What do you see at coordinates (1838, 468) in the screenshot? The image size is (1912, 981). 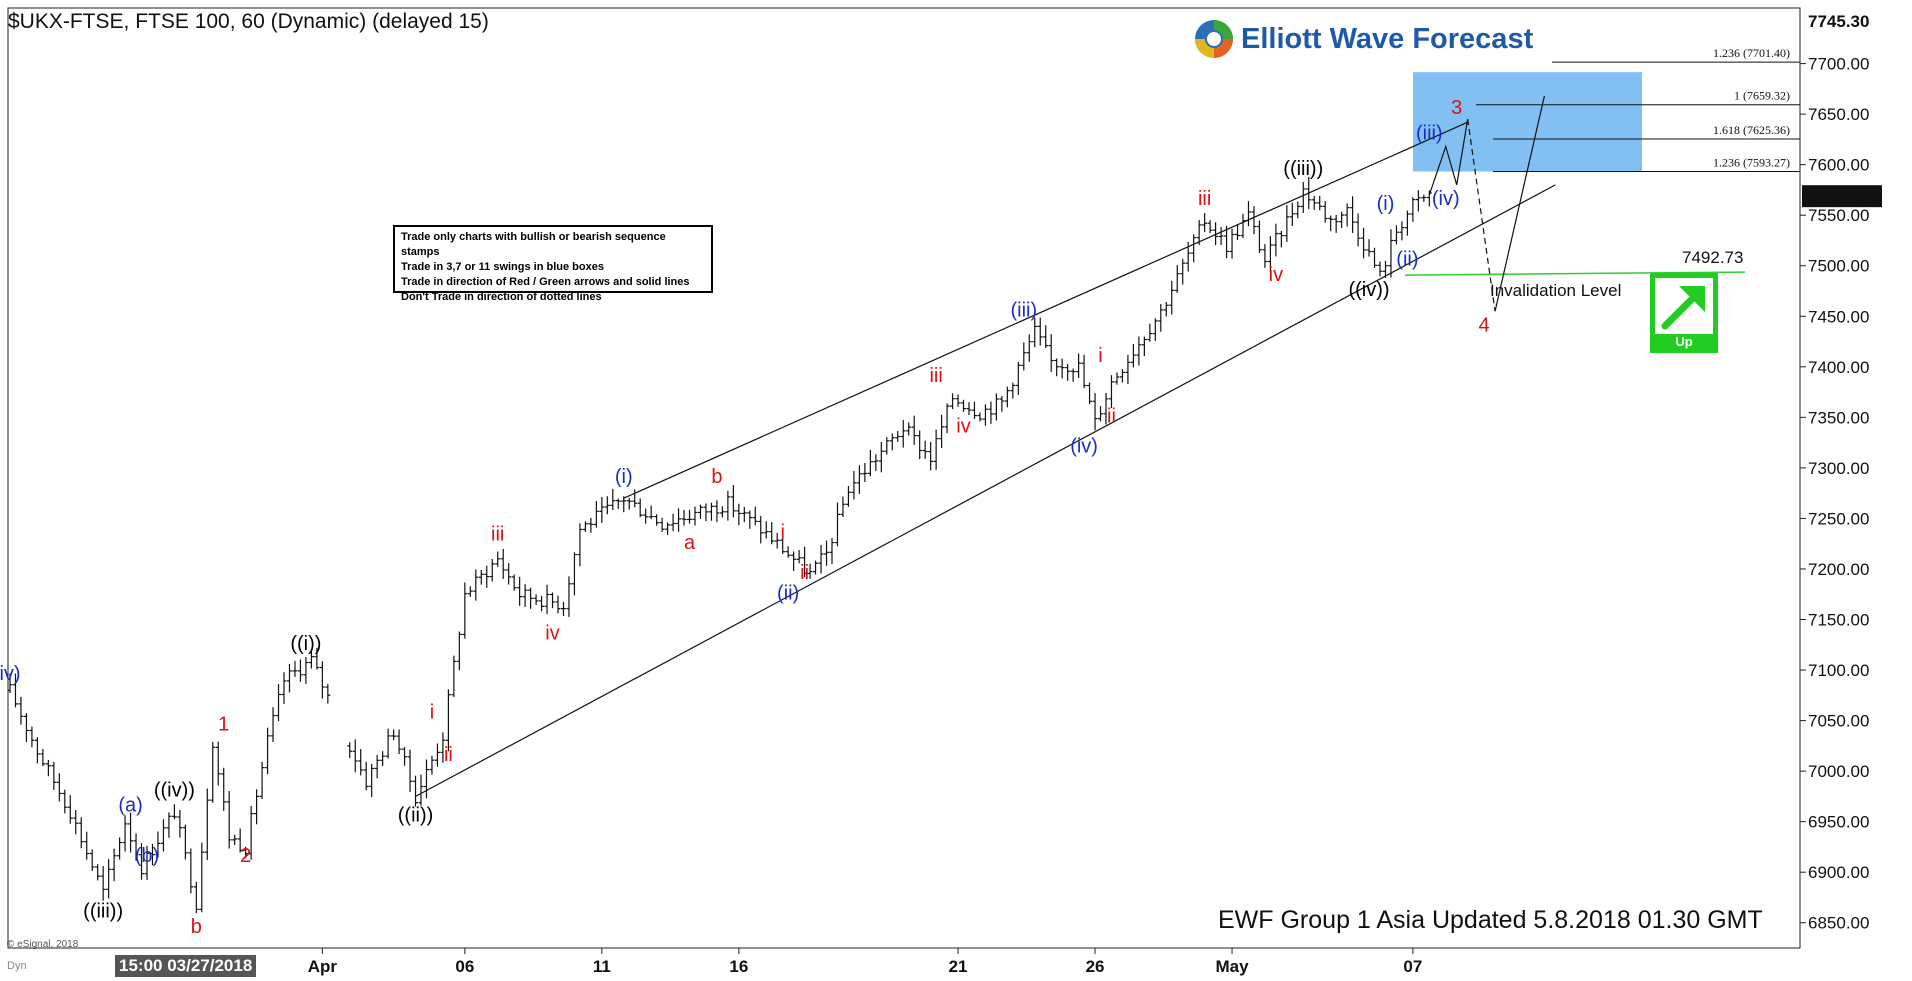 I see `y-tick-label: 7300.00` at bounding box center [1838, 468].